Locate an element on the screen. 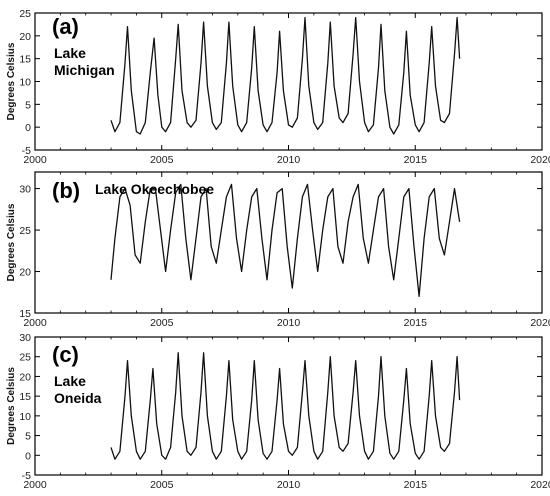 This screenshot has width=550, height=496. lake-name-label: Lake Okeechobee is located at coordinates (154, 189).